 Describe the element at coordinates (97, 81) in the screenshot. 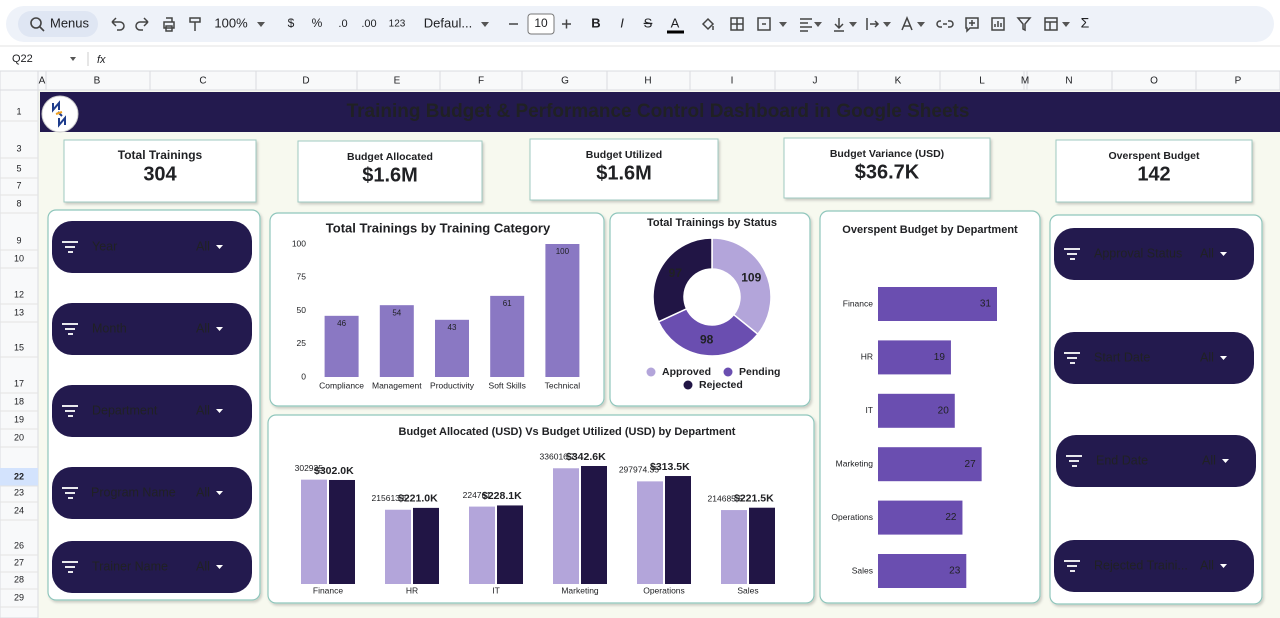

I see `column-header: B` at that location.